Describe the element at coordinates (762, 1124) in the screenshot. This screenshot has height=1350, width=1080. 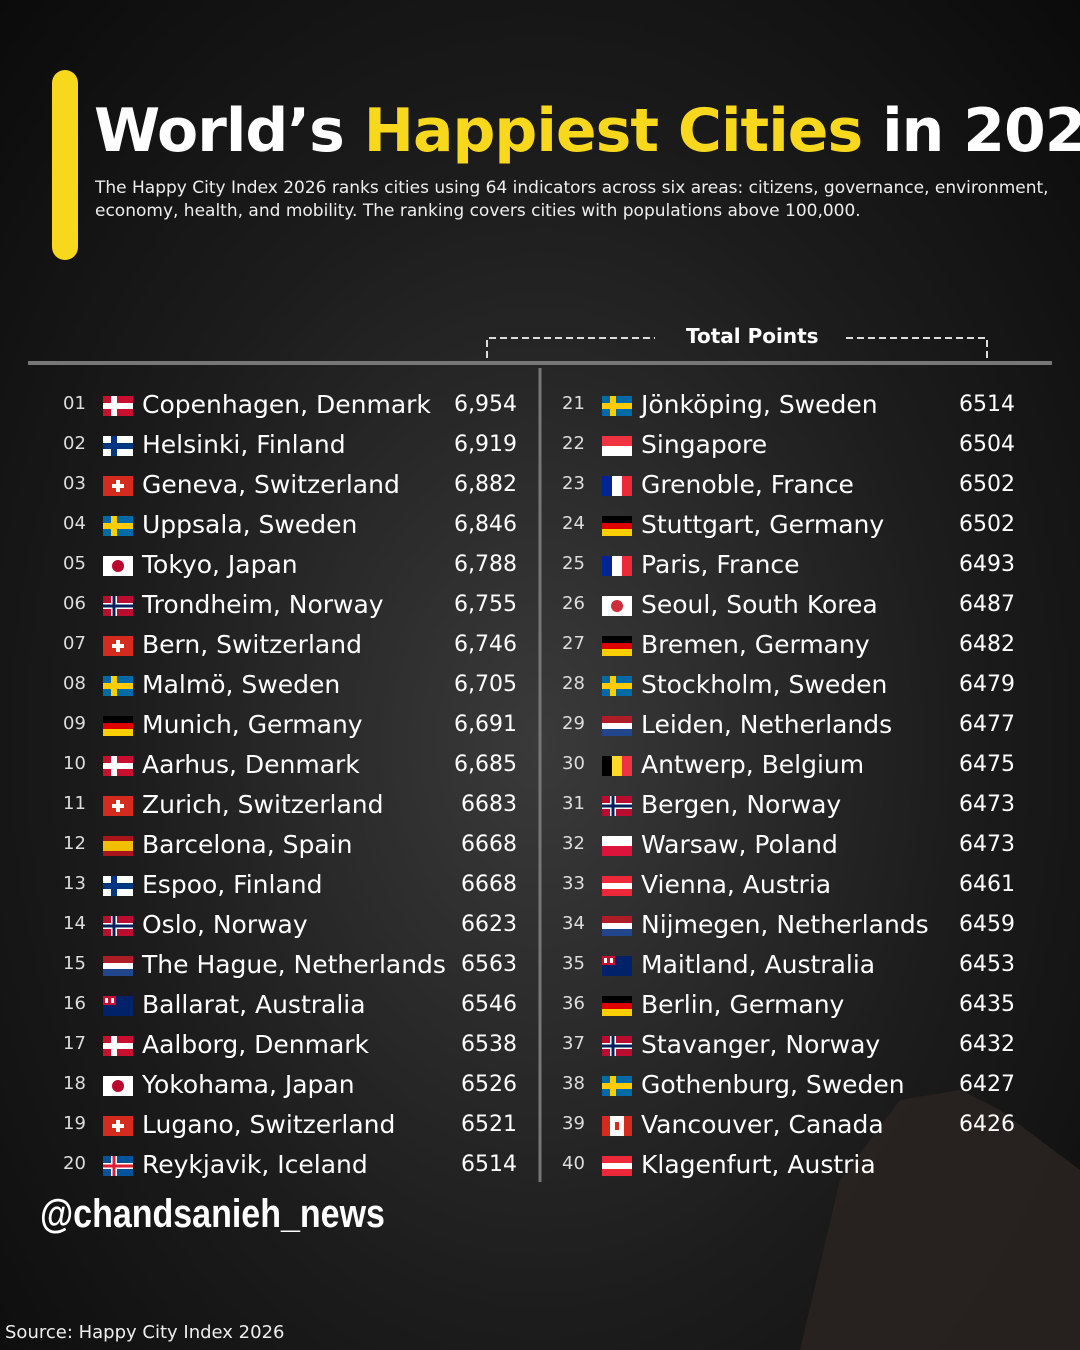
I see `city: Vancouver, Canada` at that location.